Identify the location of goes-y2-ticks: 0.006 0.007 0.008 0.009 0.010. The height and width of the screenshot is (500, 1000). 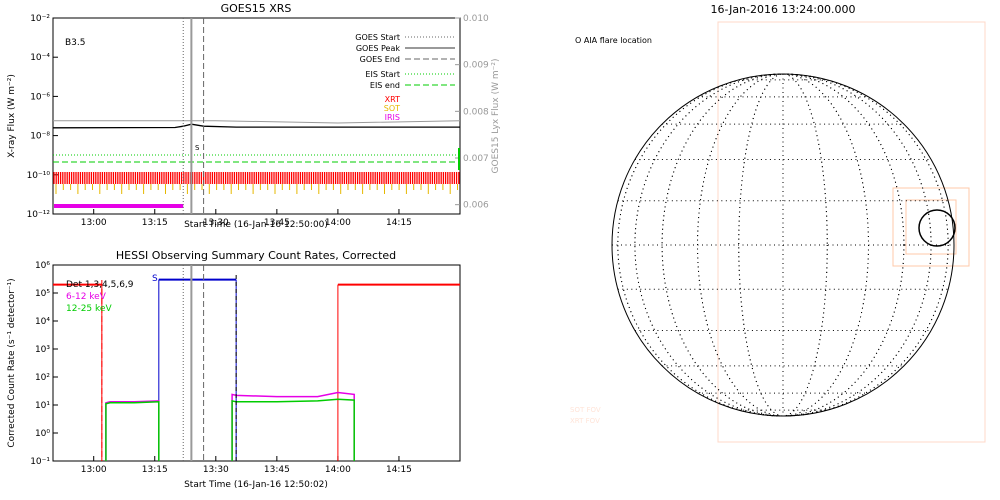
(472, 112).